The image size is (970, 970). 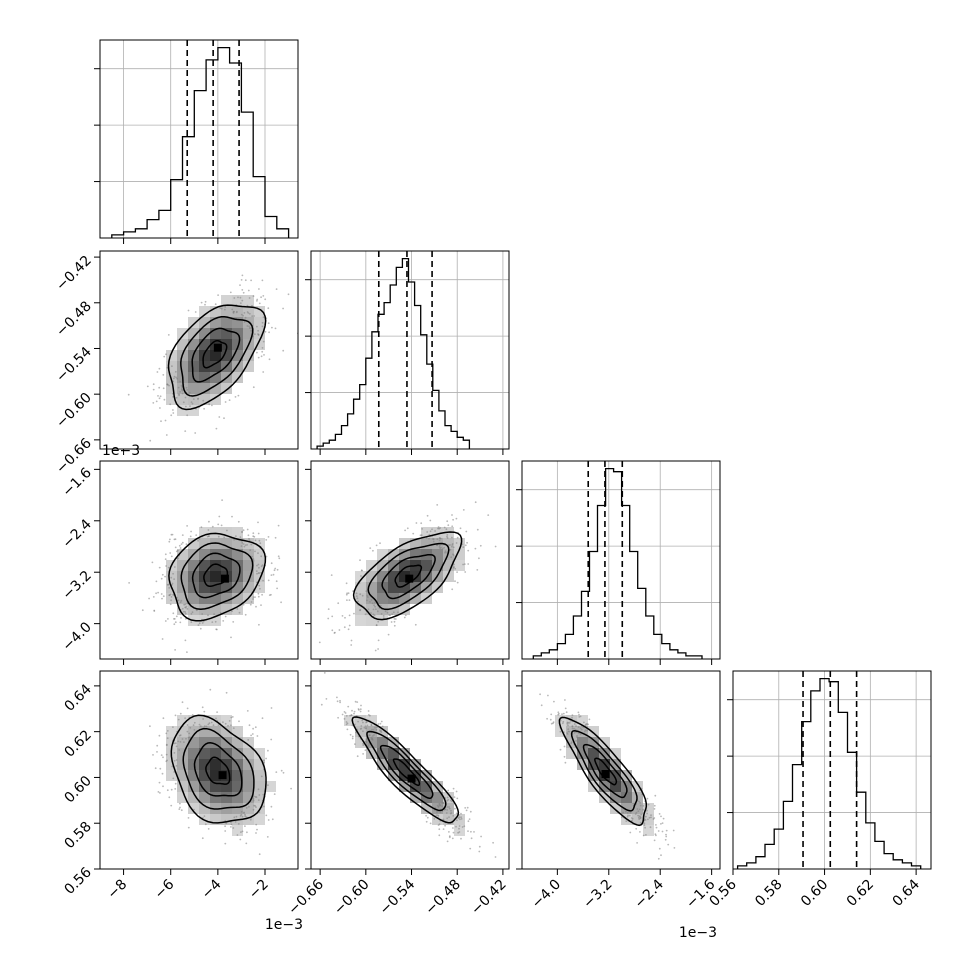 I want to click on x-tick-label: −2, so click(x=259, y=890).